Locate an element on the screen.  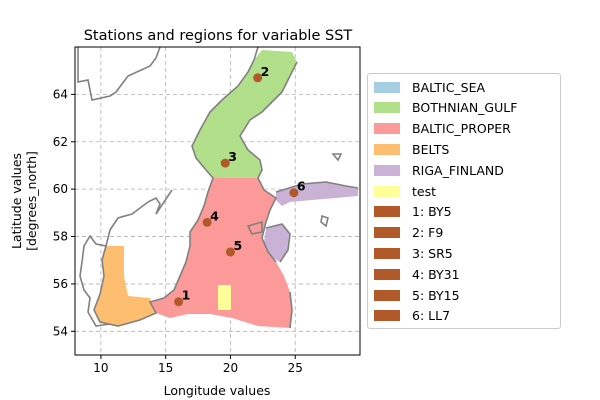
legend-label: RIGA_FINLAND is located at coordinates (458, 170).